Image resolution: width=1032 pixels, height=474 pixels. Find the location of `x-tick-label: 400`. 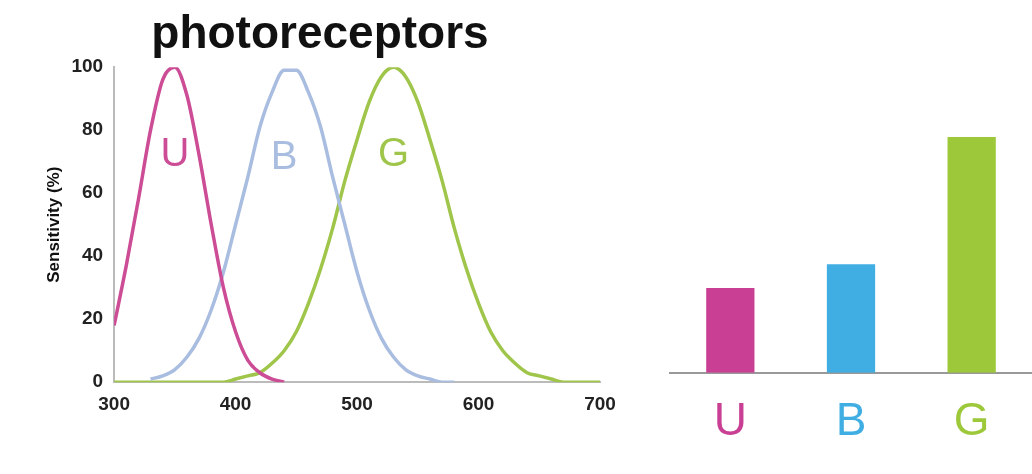

x-tick-label: 400 is located at coordinates (235, 403).